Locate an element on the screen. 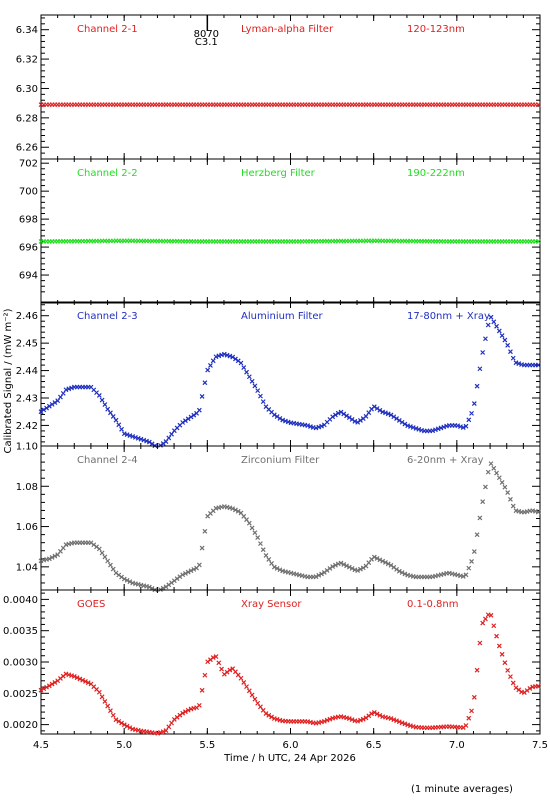 This screenshot has height=804, width=550. x-tick-label: 7.0 is located at coordinates (457, 745).